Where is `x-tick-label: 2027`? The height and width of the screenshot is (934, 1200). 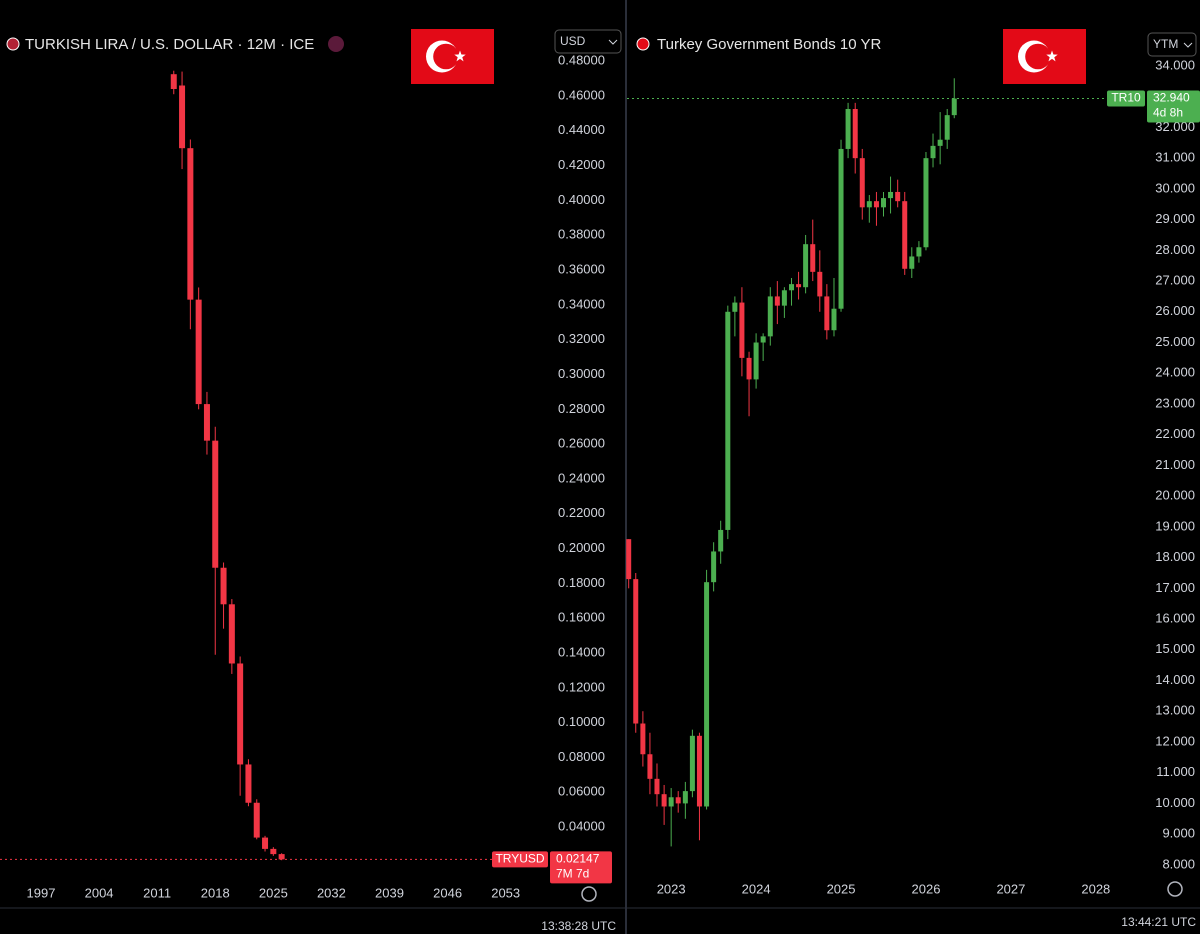
x-tick-label: 2027 is located at coordinates (1010, 888).